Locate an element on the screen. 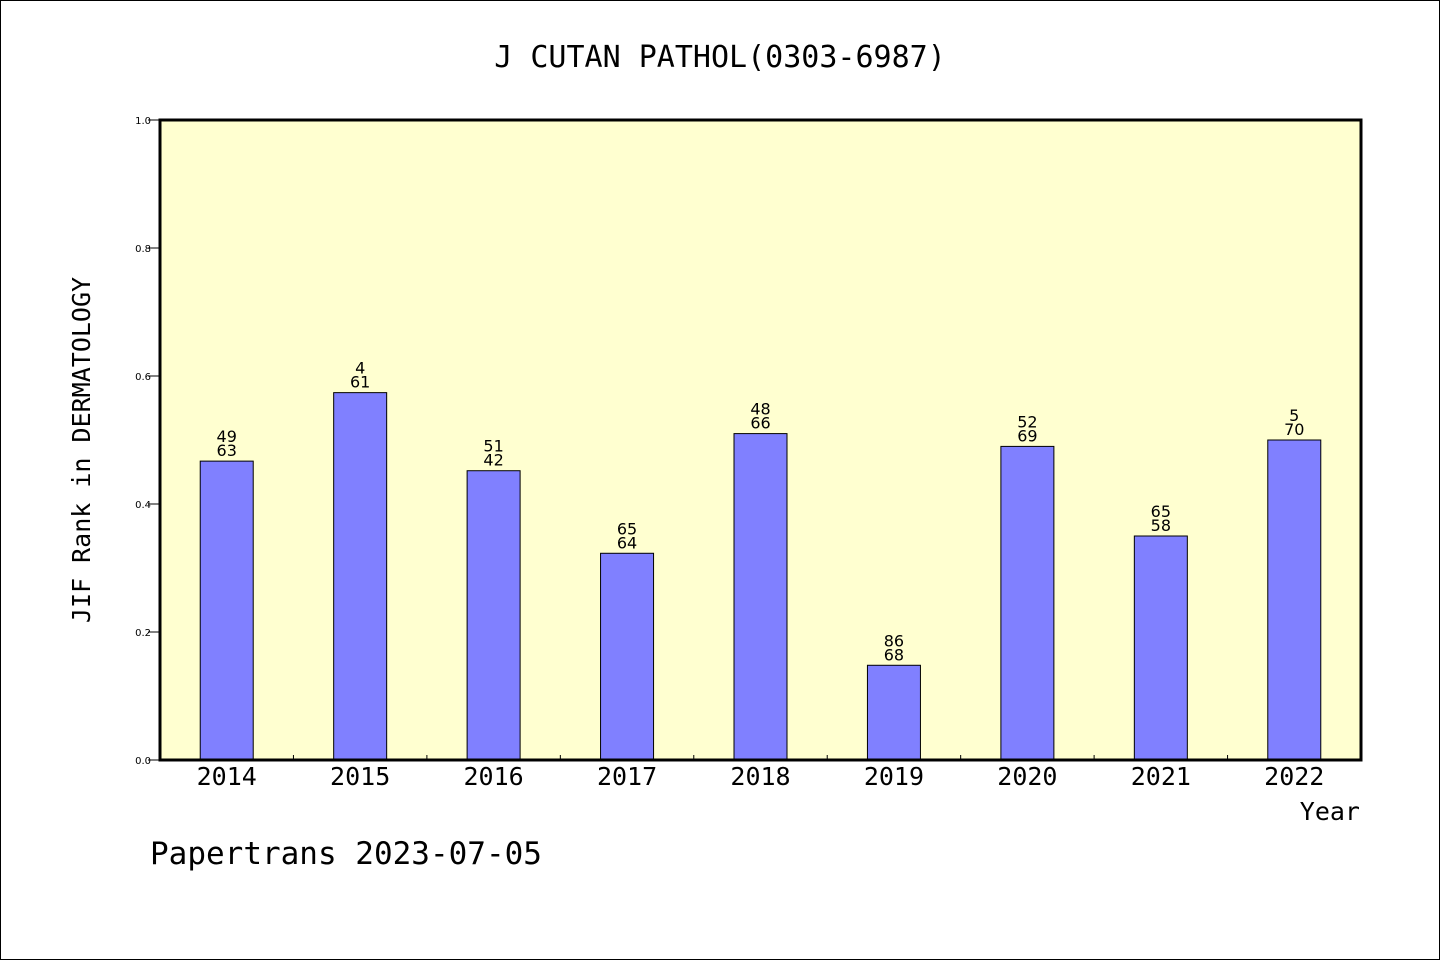 Image resolution: width=1440 pixels, height=960 pixels. y-tick-label: 0.4 is located at coordinates (143, 505).